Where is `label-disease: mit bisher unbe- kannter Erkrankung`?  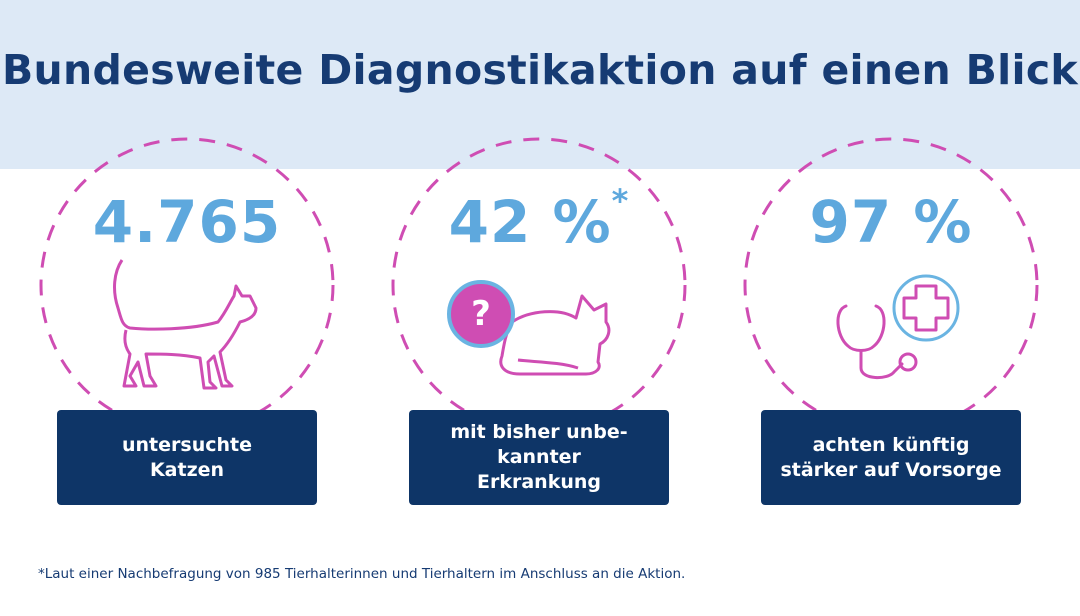
label-disease: mit bisher unbe- kannter Erkrankung is located at coordinates (539, 457).